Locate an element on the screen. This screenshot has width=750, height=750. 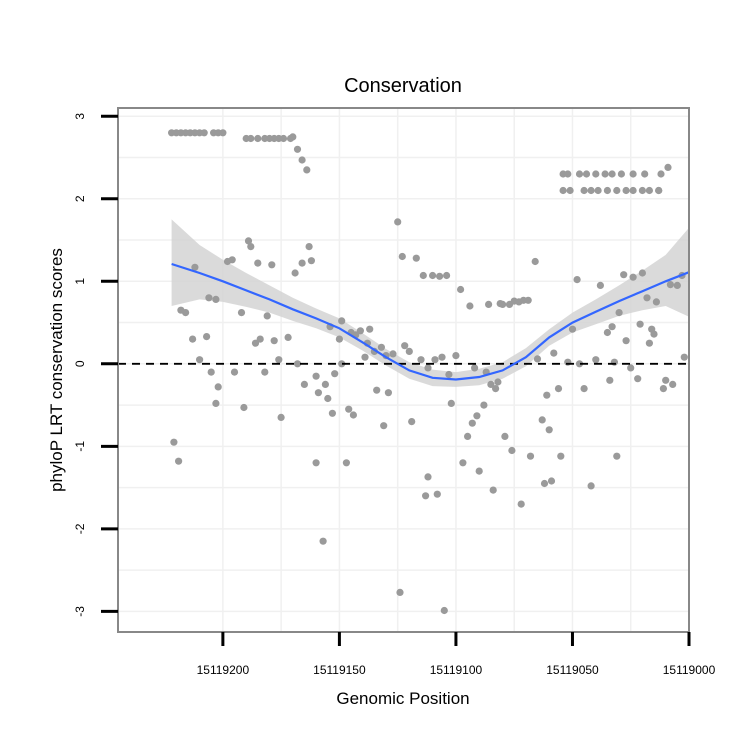
y-tick-label: 2 is located at coordinates (80, 198).